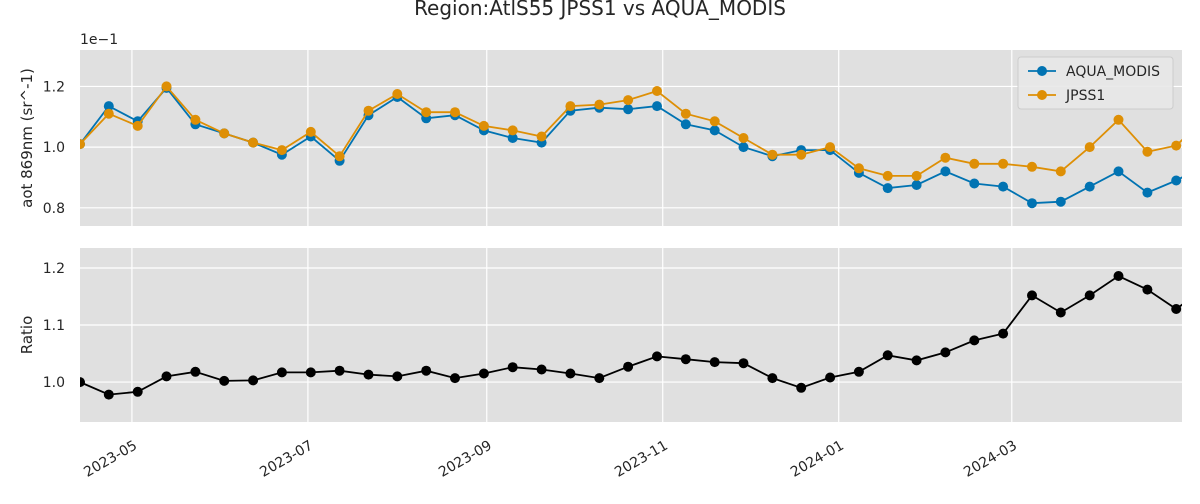  I want to click on legend-label-1: JPSS1, so click(1085, 96).